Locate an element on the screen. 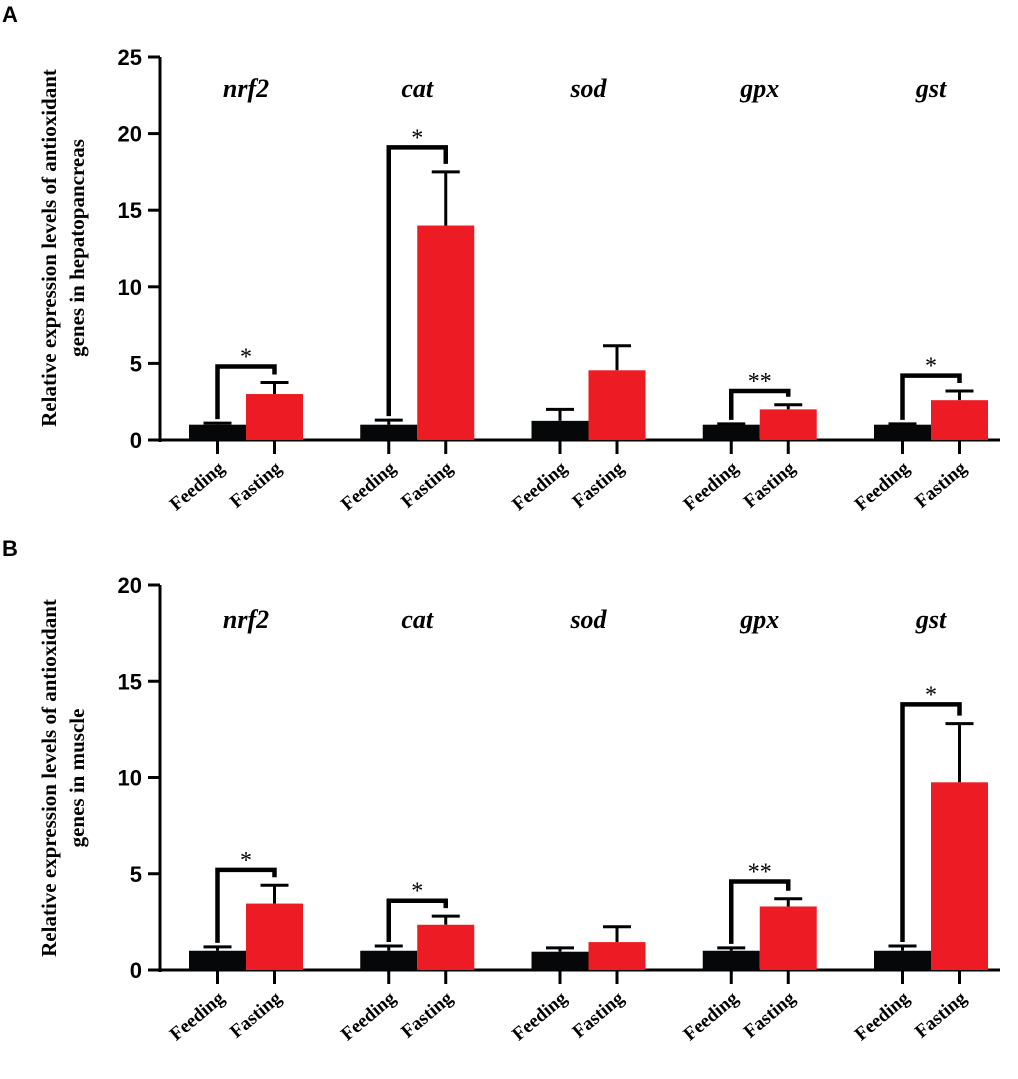 This screenshot has height=1079, width=1018. y-tick-label: 25 is located at coordinates (130, 57).